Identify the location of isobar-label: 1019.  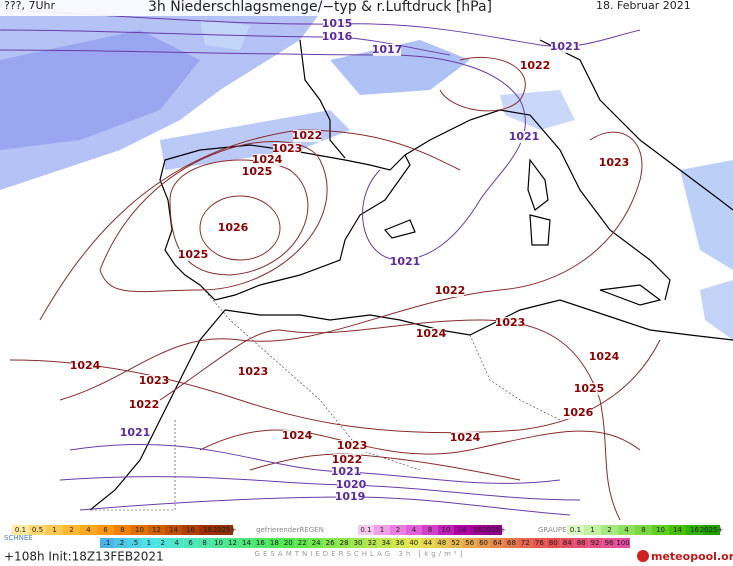
(350, 496).